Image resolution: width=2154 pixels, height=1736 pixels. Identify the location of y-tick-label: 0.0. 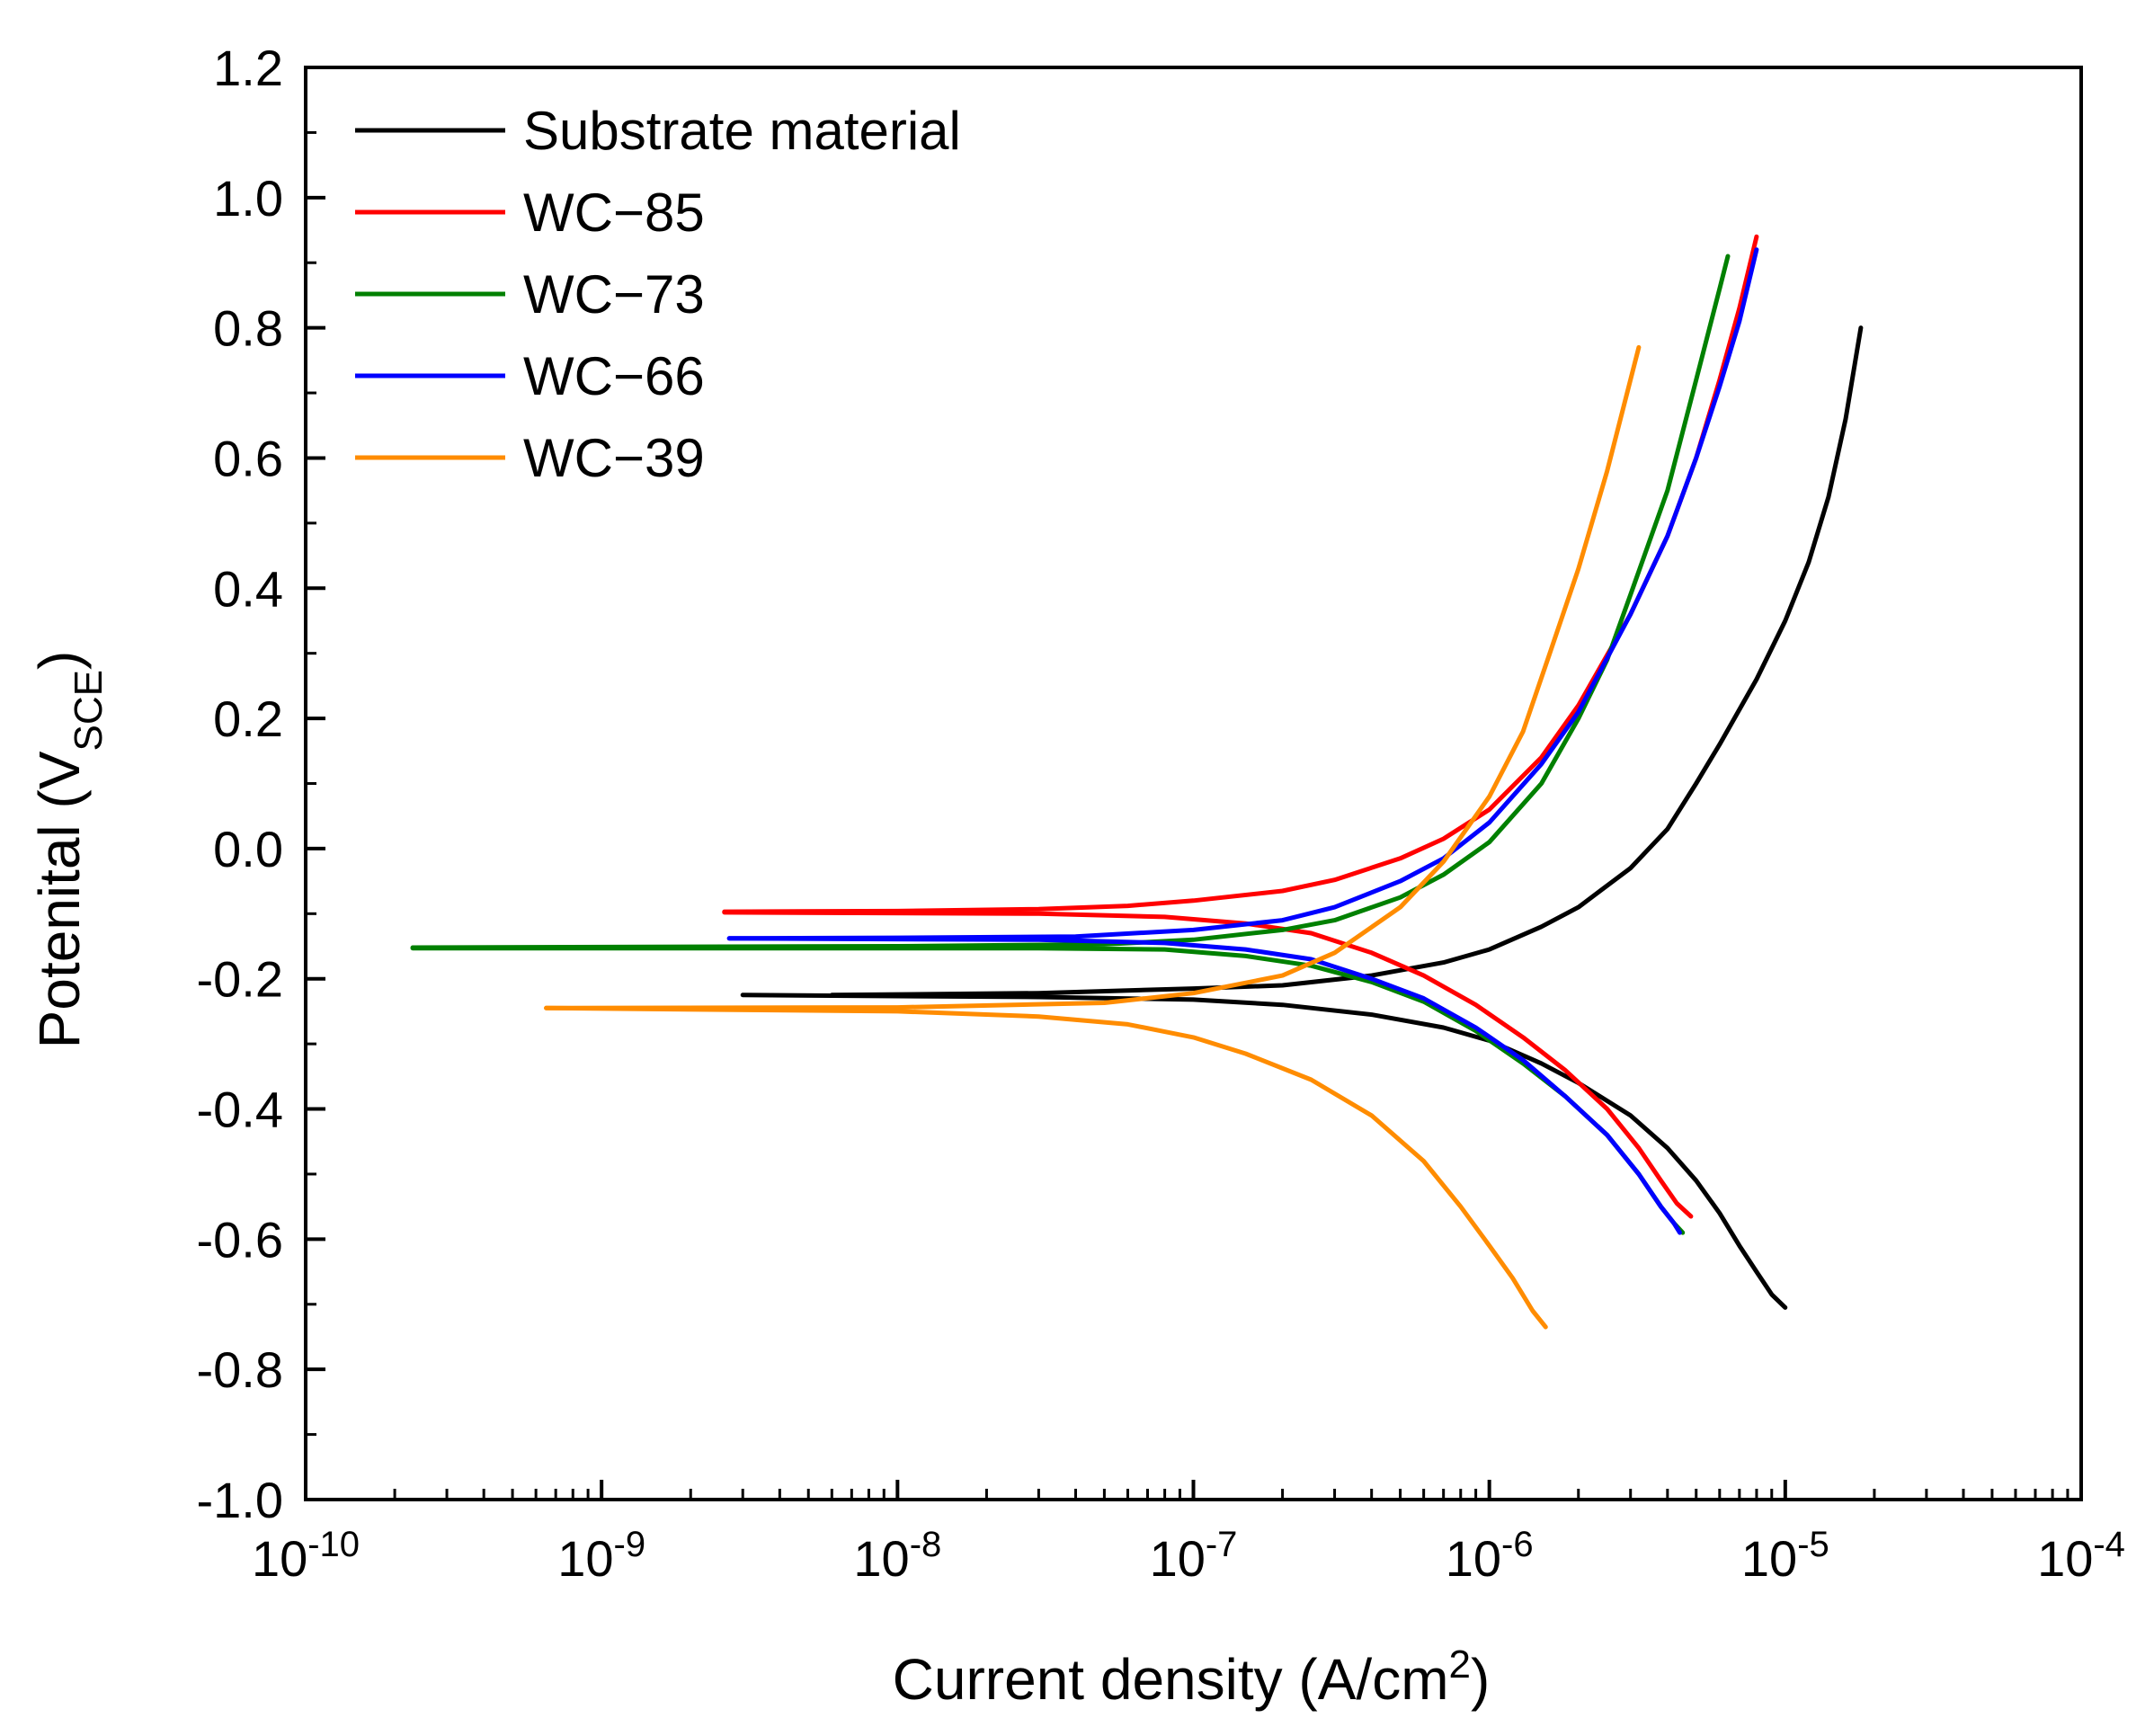
(248, 849).